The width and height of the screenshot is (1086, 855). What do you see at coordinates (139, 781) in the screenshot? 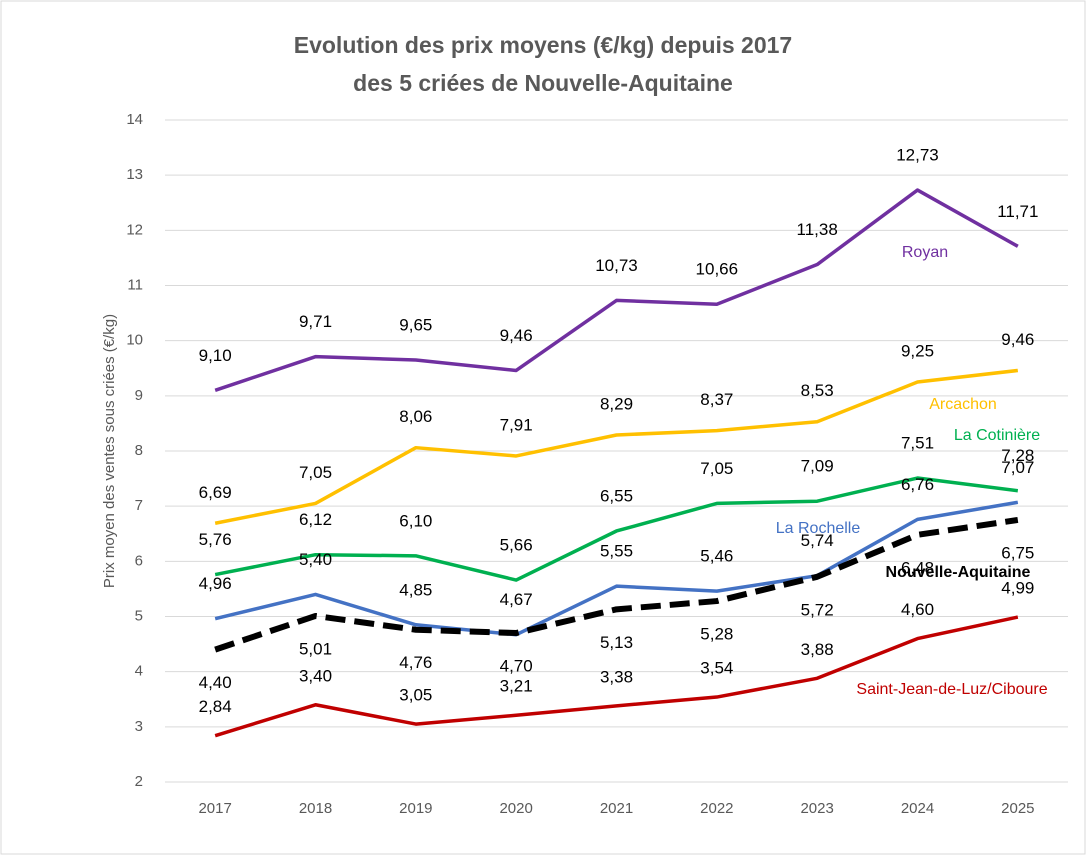
I see `y-tick-label: 2` at bounding box center [139, 781].